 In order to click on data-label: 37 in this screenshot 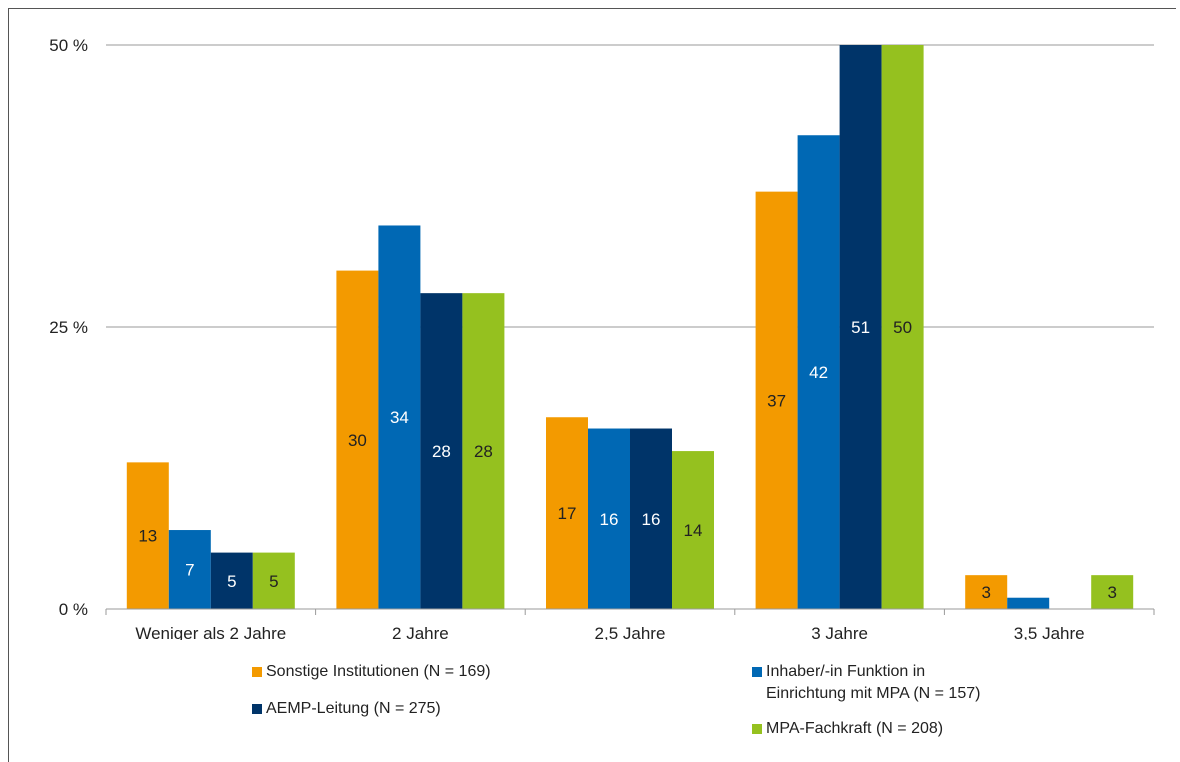, I will do `click(776, 400)`.